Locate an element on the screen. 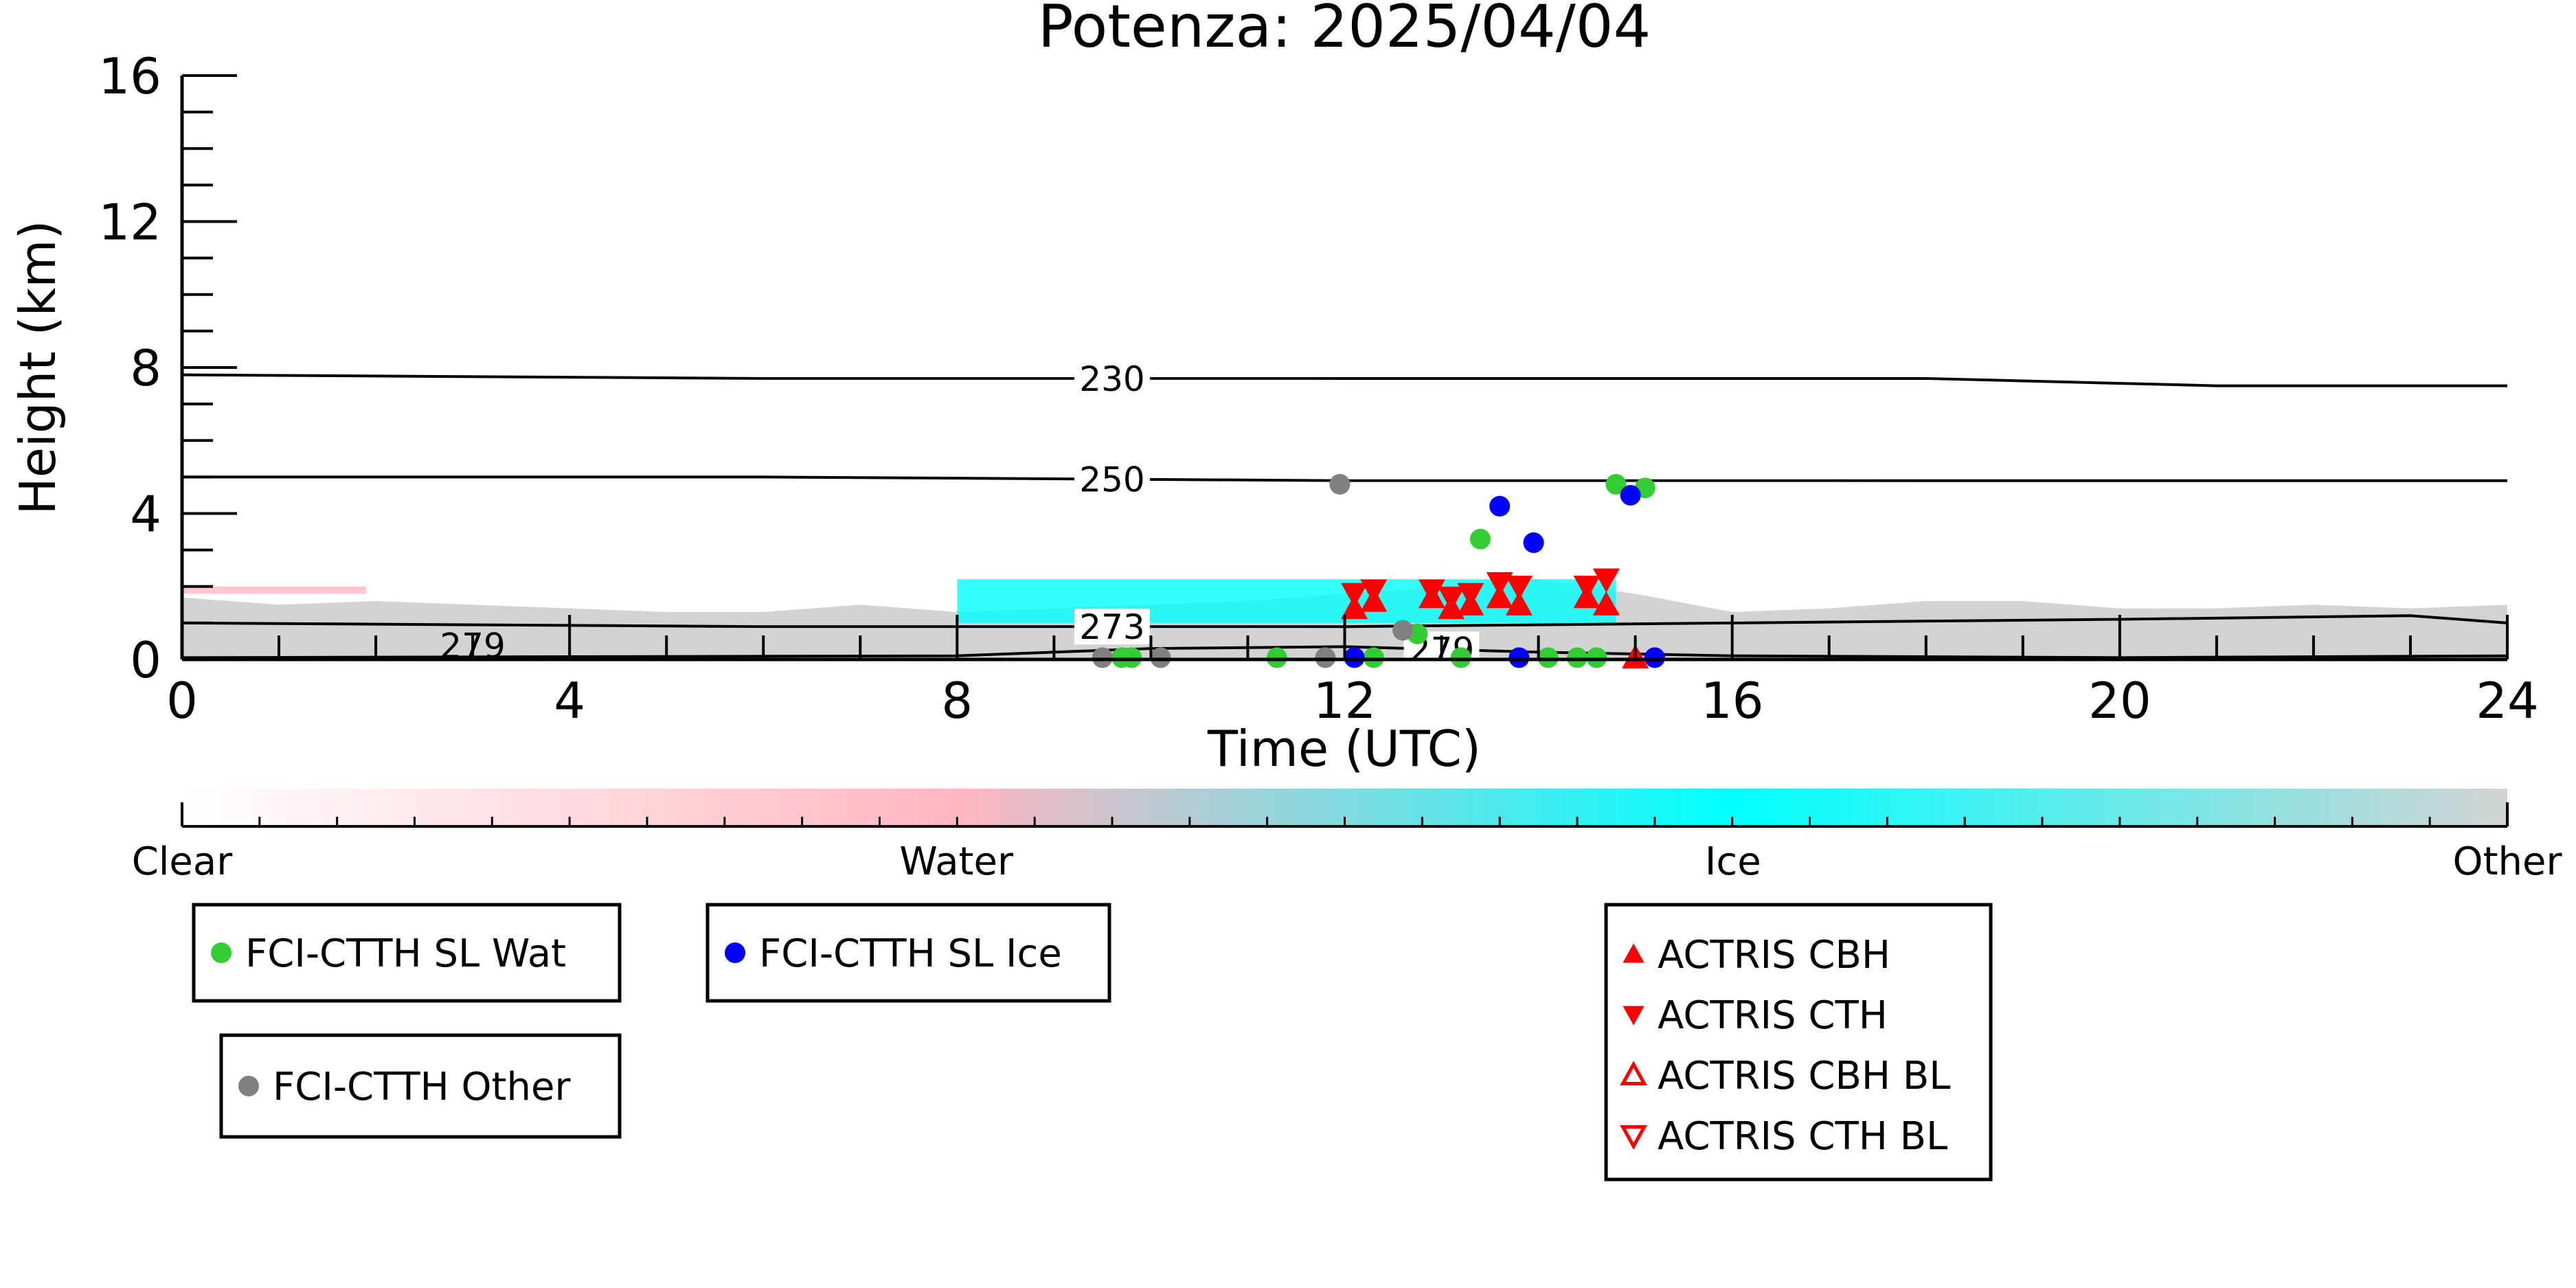 The width and height of the screenshot is (2576, 1288). legend-marker-actris-cth is located at coordinates (1634, 1016).